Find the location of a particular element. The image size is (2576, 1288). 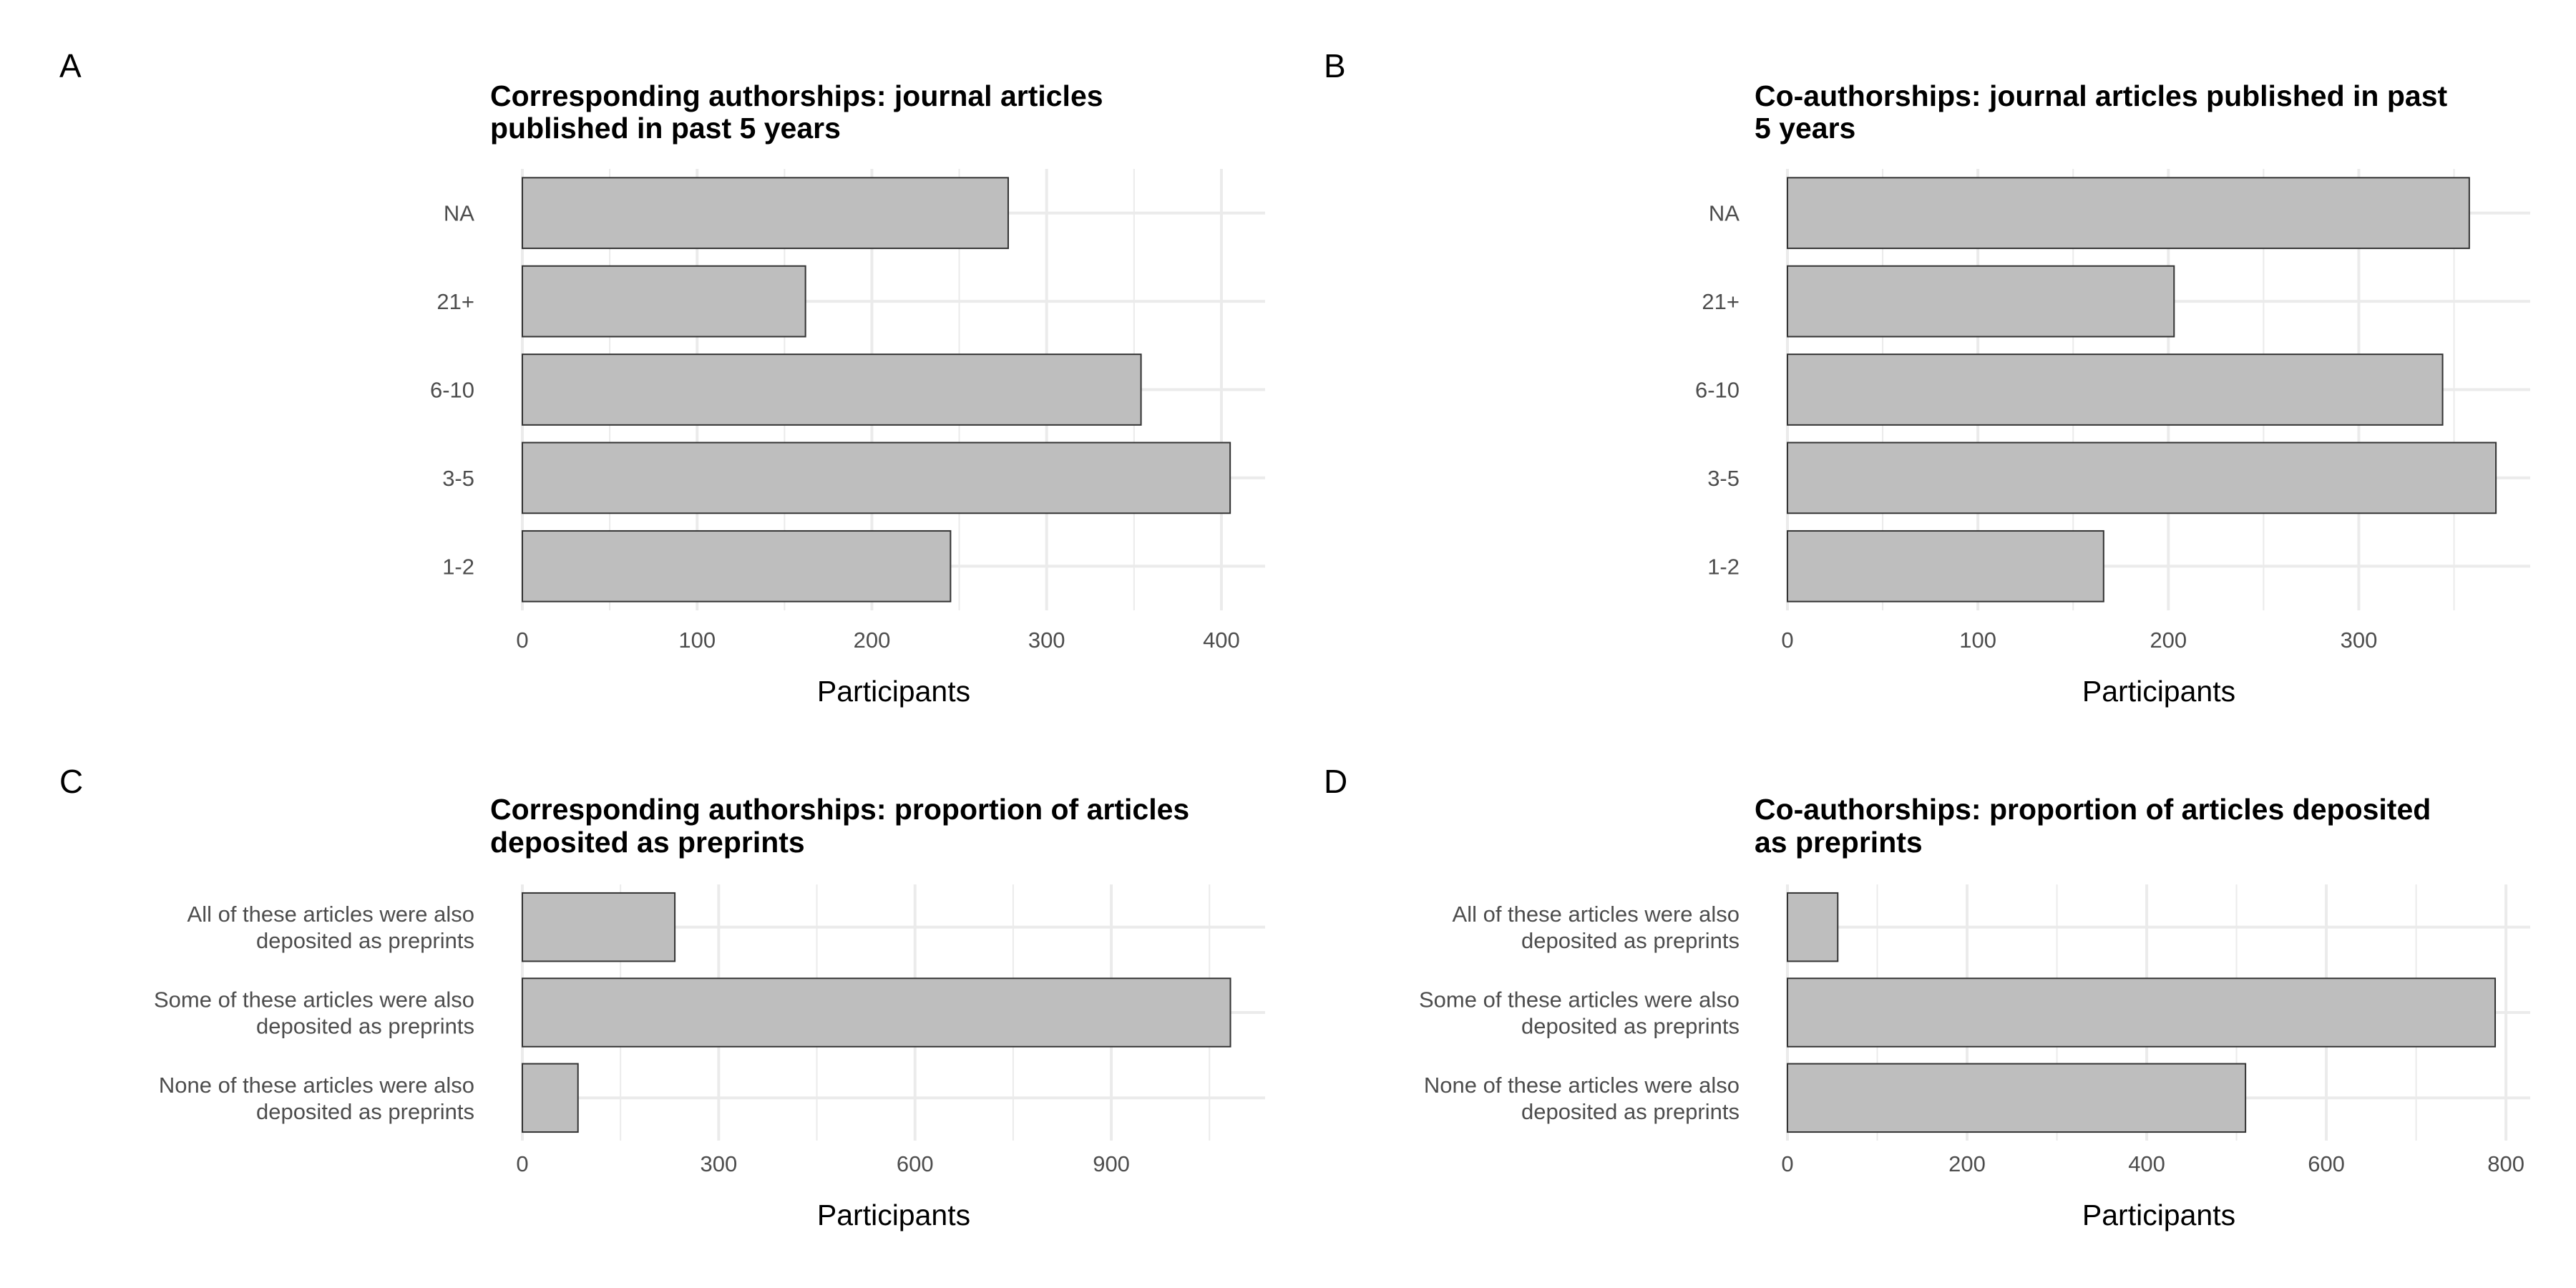

panel-letter-a: A is located at coordinates (70, 65).